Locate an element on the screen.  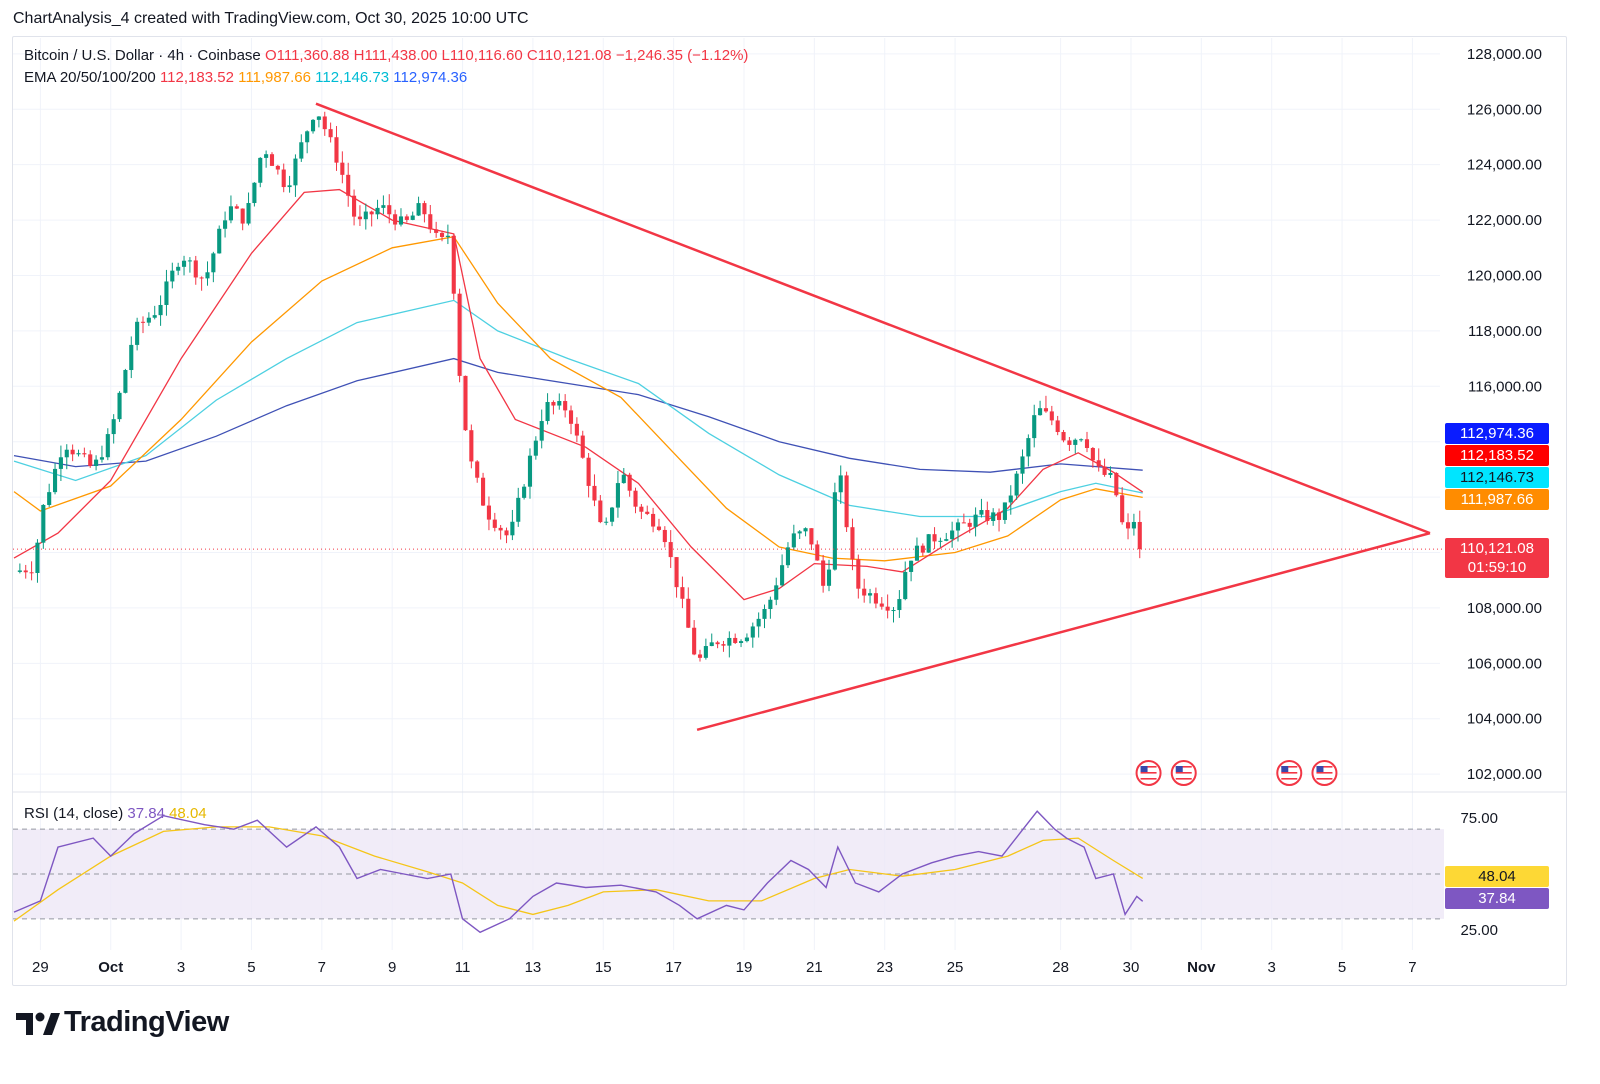
time-tick-label: 13 is located at coordinates (533, 967).